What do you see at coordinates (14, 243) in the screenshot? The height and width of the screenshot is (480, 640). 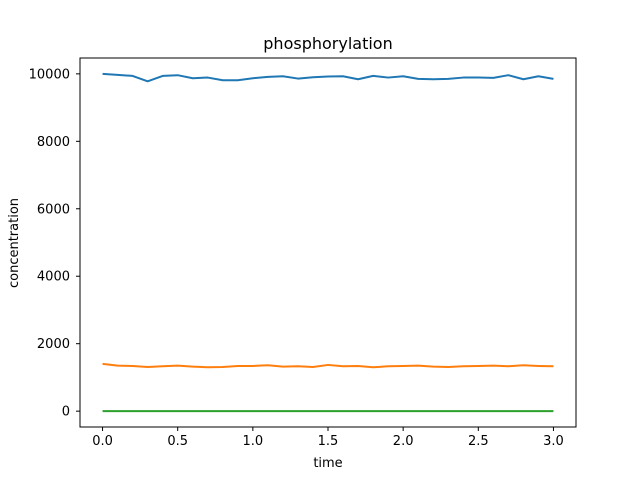 I see `y-axis-label: concentration` at bounding box center [14, 243].